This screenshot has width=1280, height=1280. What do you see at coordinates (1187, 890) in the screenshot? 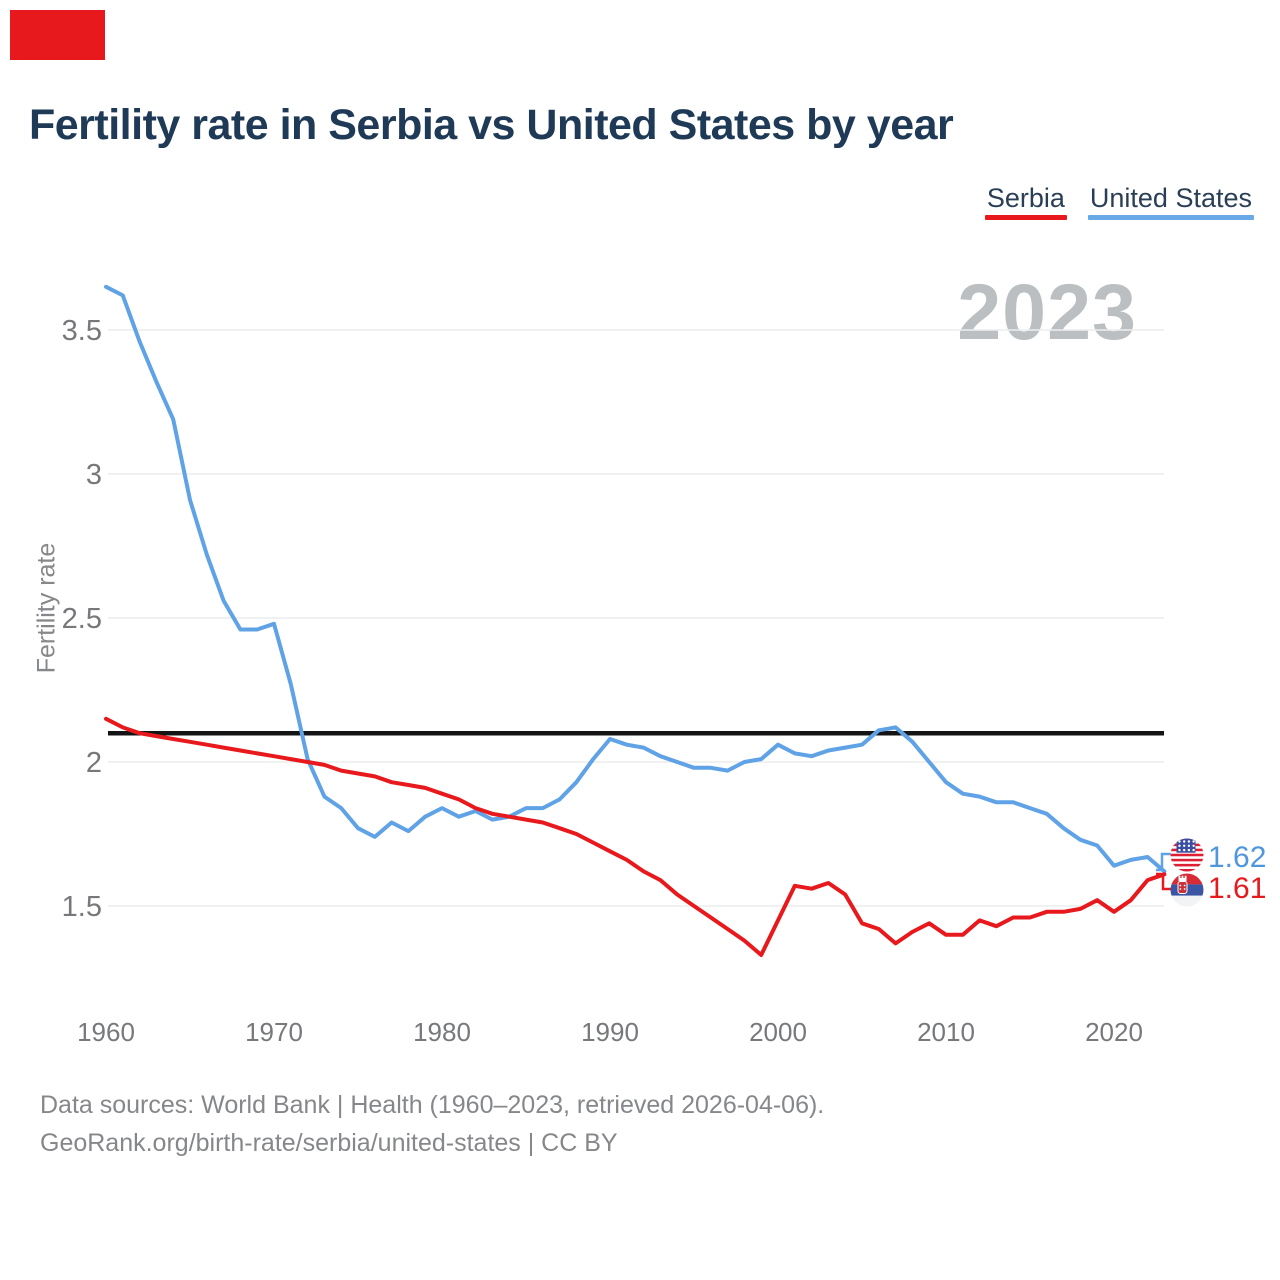
I see `serbia-flag-icon` at bounding box center [1187, 890].